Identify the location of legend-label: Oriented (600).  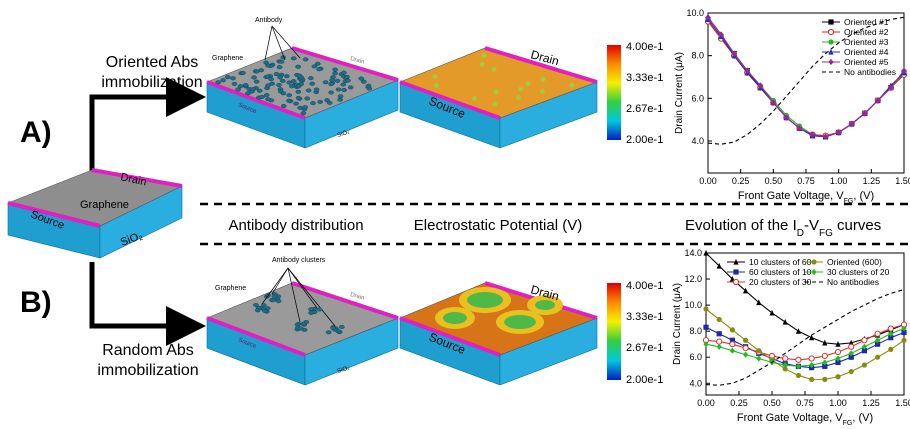
(854, 262).